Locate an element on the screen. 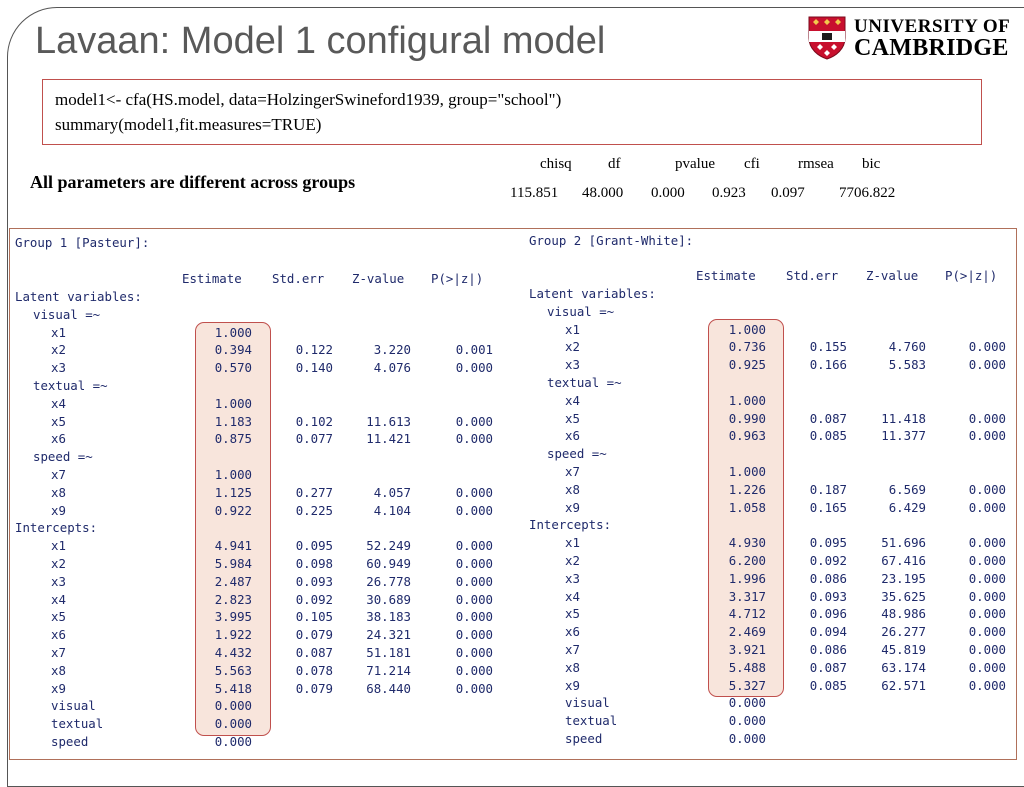 The height and width of the screenshot is (787, 1024). fit-header-chisq: chisq is located at coordinates (556, 164).